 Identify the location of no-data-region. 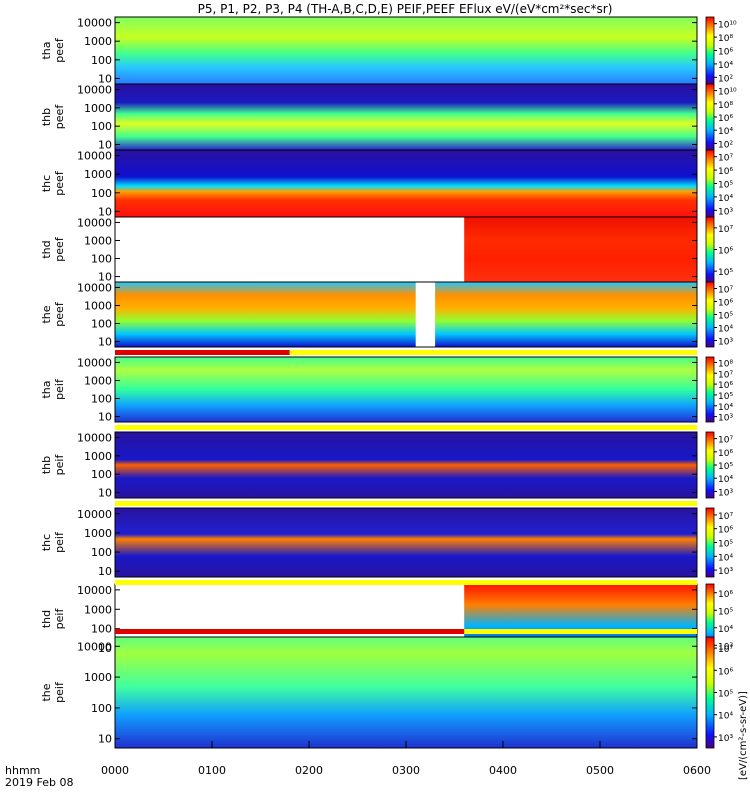
(290, 249).